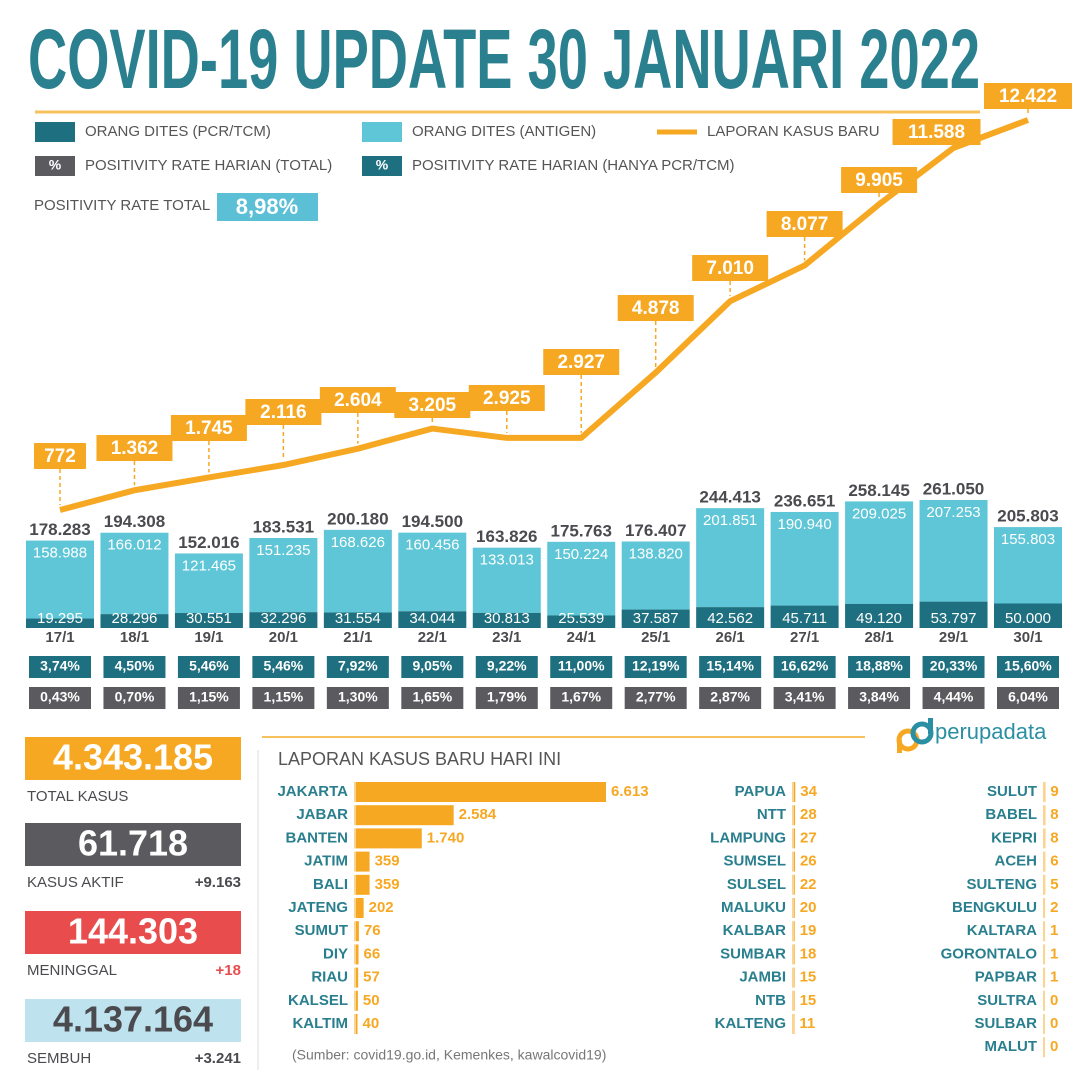 The height and width of the screenshot is (1080, 1080). I want to click on province-label: PAPUA, so click(761, 791).